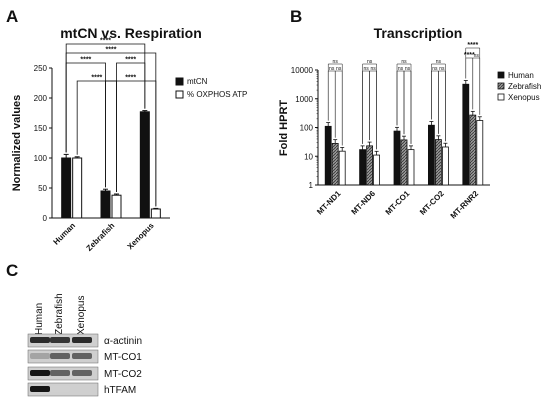  Describe the element at coordinates (411, 167) in the screenshot. I see `bar-mt-co1-xenopus` at that location.